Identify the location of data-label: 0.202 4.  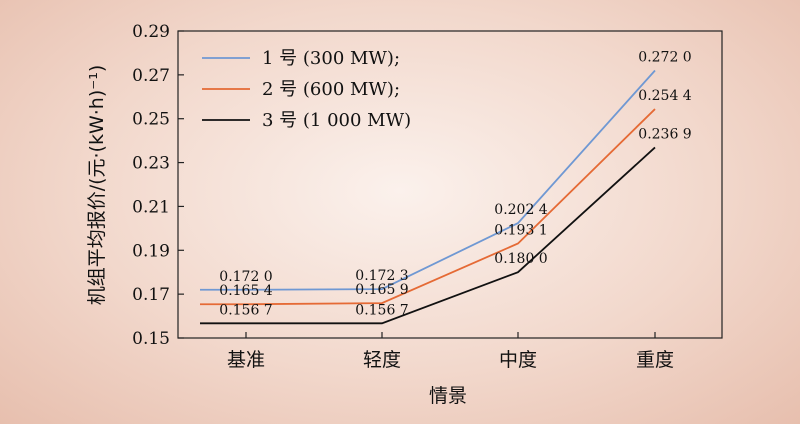
(521, 210).